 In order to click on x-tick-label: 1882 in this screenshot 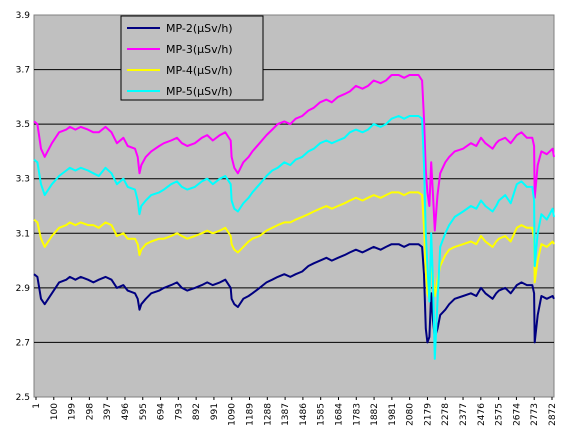, I will do `click(375, 414)`.